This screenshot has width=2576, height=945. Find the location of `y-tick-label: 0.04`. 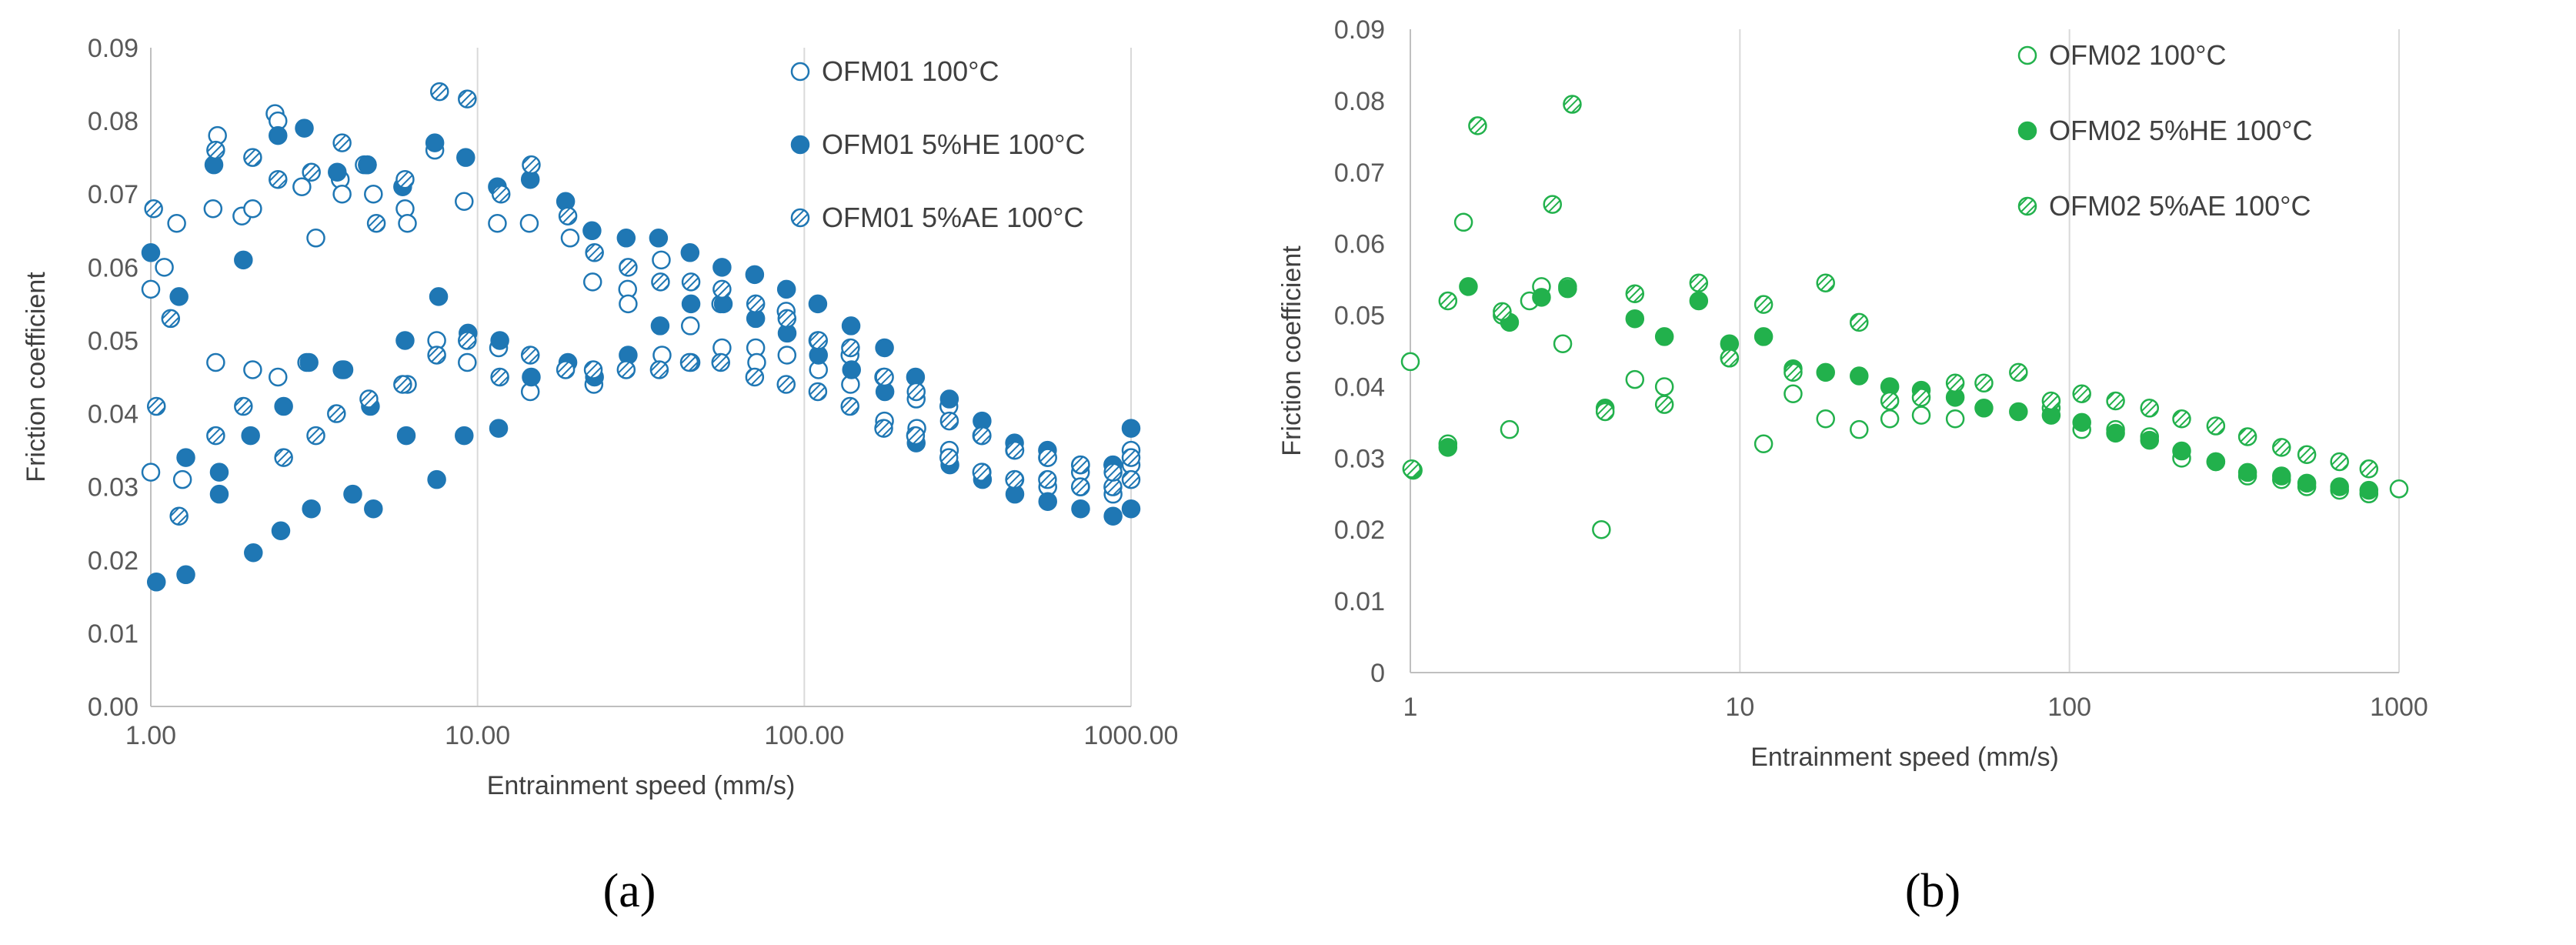

y-tick-label: 0.04 is located at coordinates (1360, 387).